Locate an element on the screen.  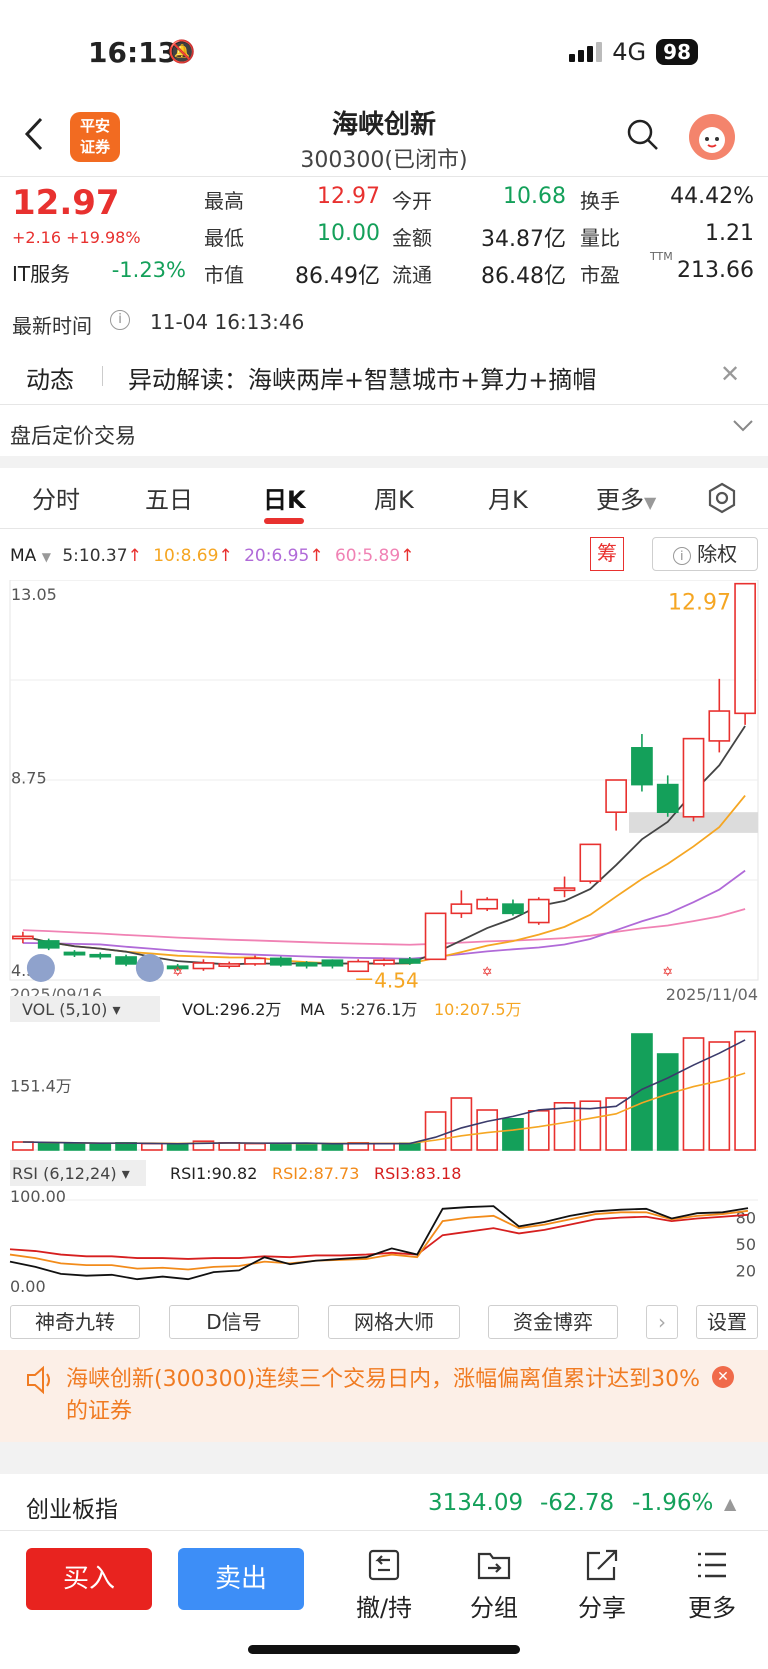
signal-icon is located at coordinates (586, 52).